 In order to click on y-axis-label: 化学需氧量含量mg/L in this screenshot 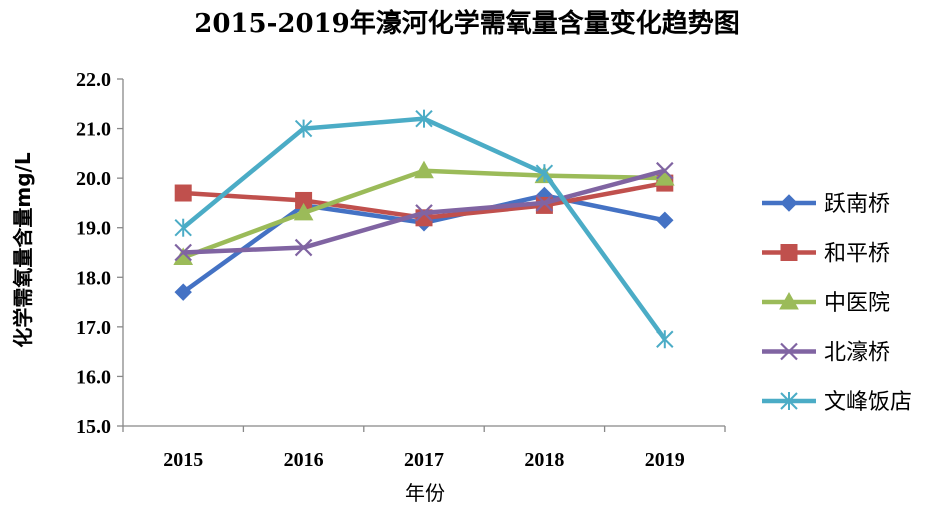, I will do `click(23, 249)`.